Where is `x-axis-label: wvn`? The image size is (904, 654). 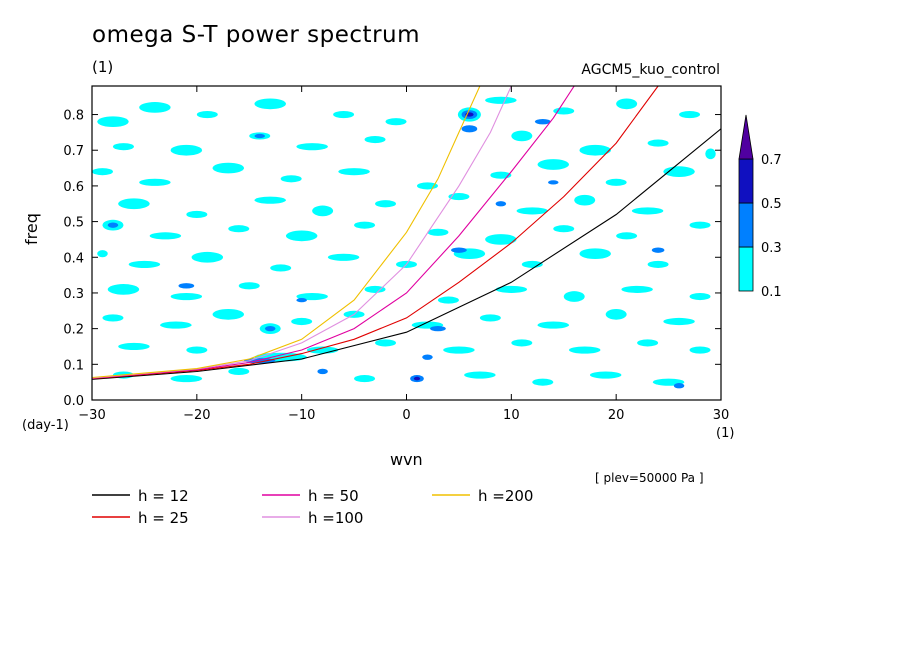 x-axis-label: wvn is located at coordinates (406, 459).